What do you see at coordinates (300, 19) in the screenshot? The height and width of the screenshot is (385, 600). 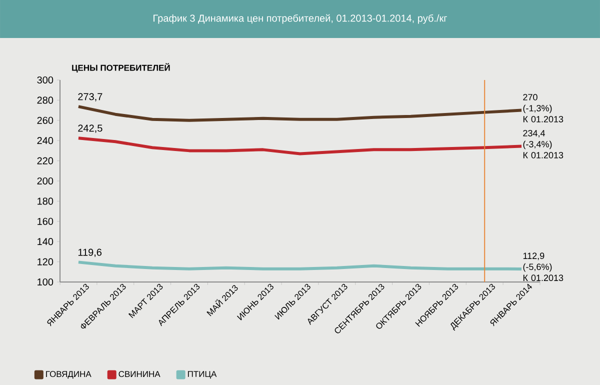 I see `chart-title: График 3 Динамика цен потребителей, 01.2013-01.2014, руб./кг` at bounding box center [300, 19].